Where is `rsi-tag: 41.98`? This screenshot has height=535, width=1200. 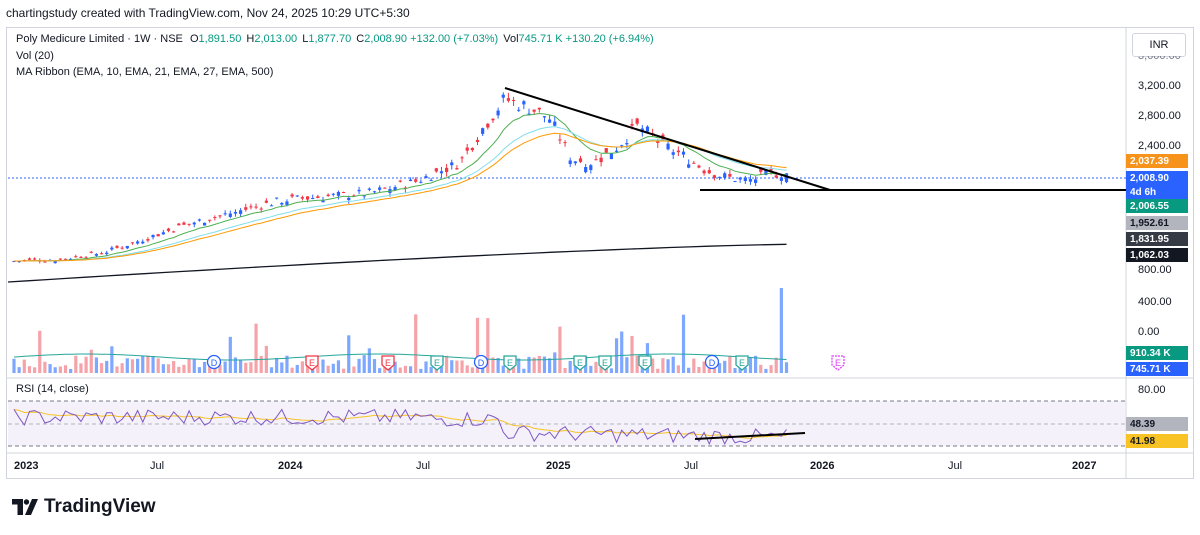 rsi-tag: 41.98 is located at coordinates (1157, 441).